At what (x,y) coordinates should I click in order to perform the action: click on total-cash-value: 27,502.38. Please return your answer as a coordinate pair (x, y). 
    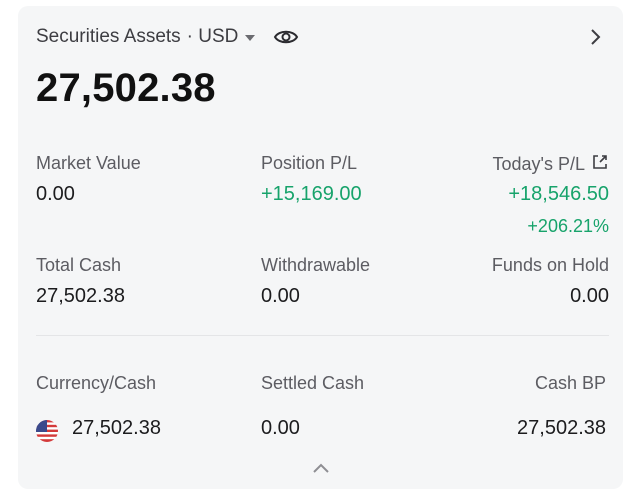
    Looking at the image, I should click on (80, 296).